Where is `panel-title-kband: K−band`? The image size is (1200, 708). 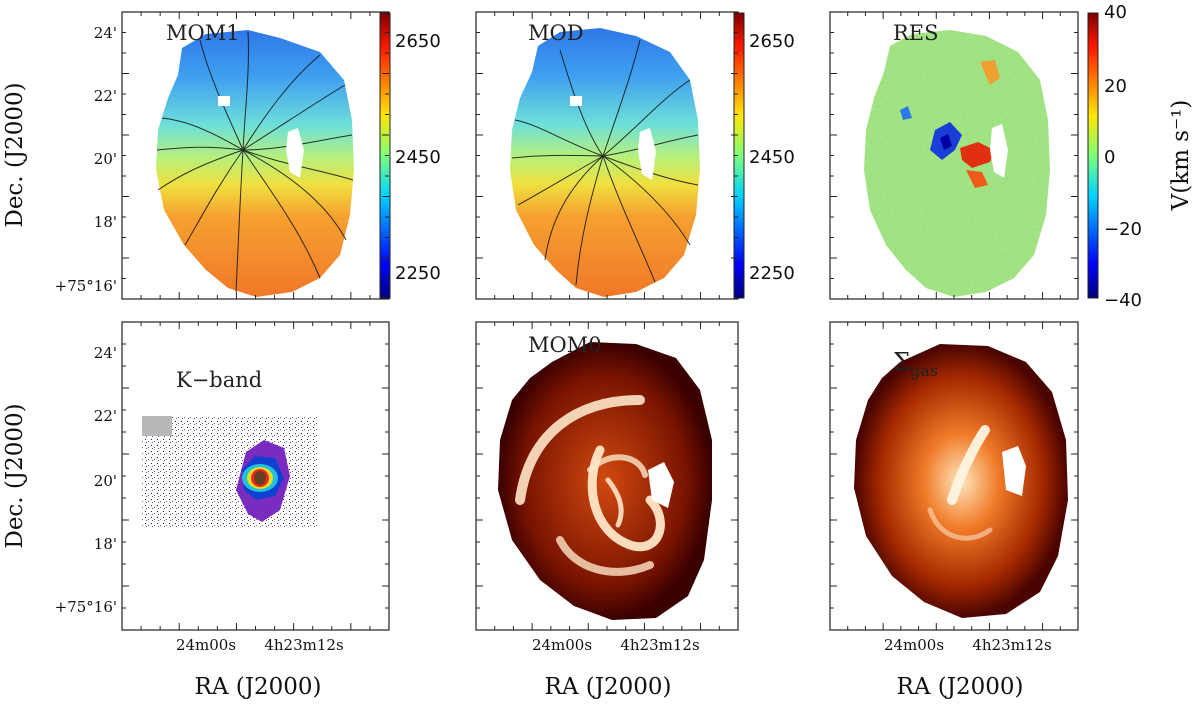 panel-title-kband: K−band is located at coordinates (219, 380).